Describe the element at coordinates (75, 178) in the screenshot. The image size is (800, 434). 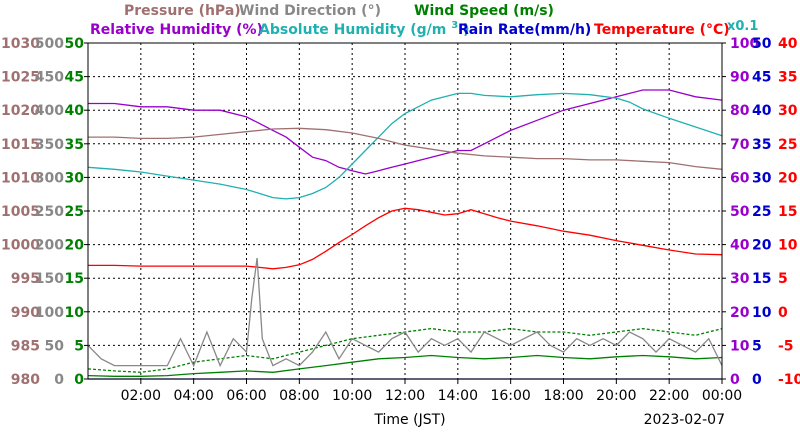
I see `y-tick-wind_speed: 30` at that location.